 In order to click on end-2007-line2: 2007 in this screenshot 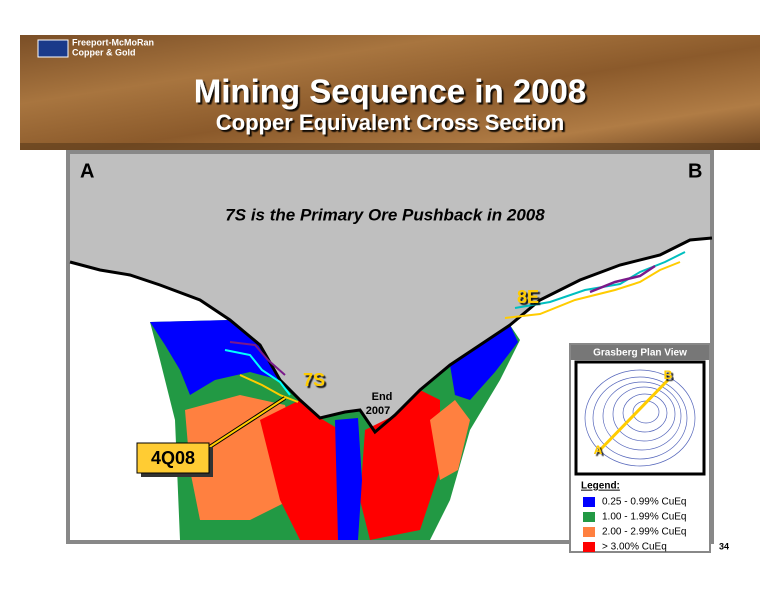, I will do `click(378, 411)`.